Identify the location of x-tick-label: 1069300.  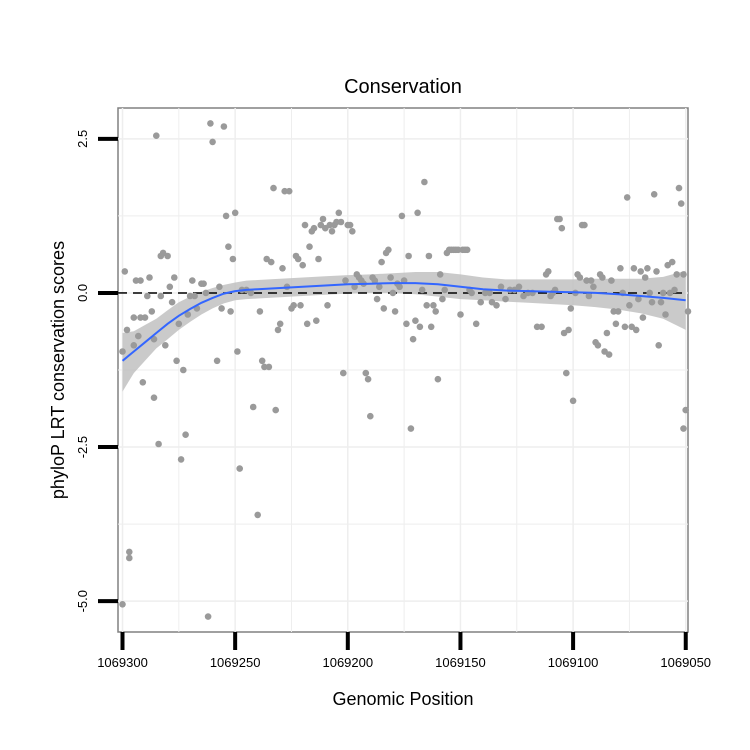
(122, 662).